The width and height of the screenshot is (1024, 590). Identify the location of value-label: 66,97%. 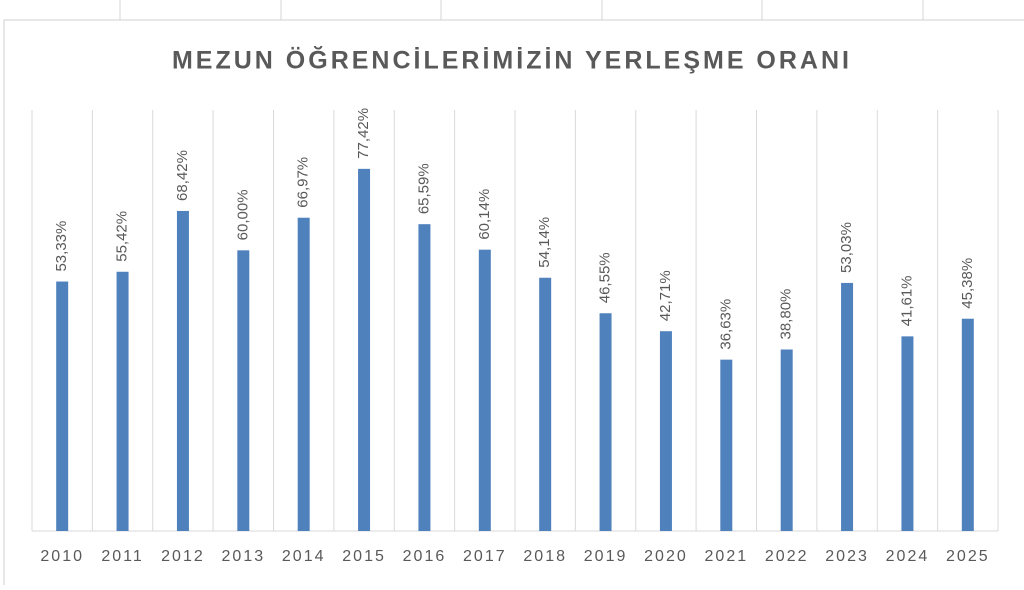
(303, 182).